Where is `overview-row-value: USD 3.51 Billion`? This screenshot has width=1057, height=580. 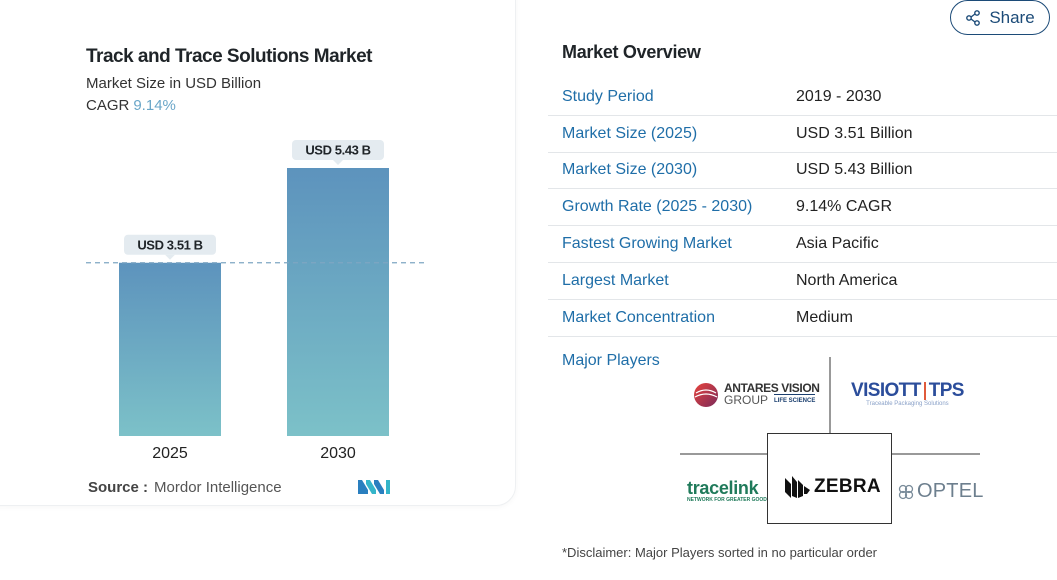
overview-row-value: USD 3.51 Billion is located at coordinates (854, 133).